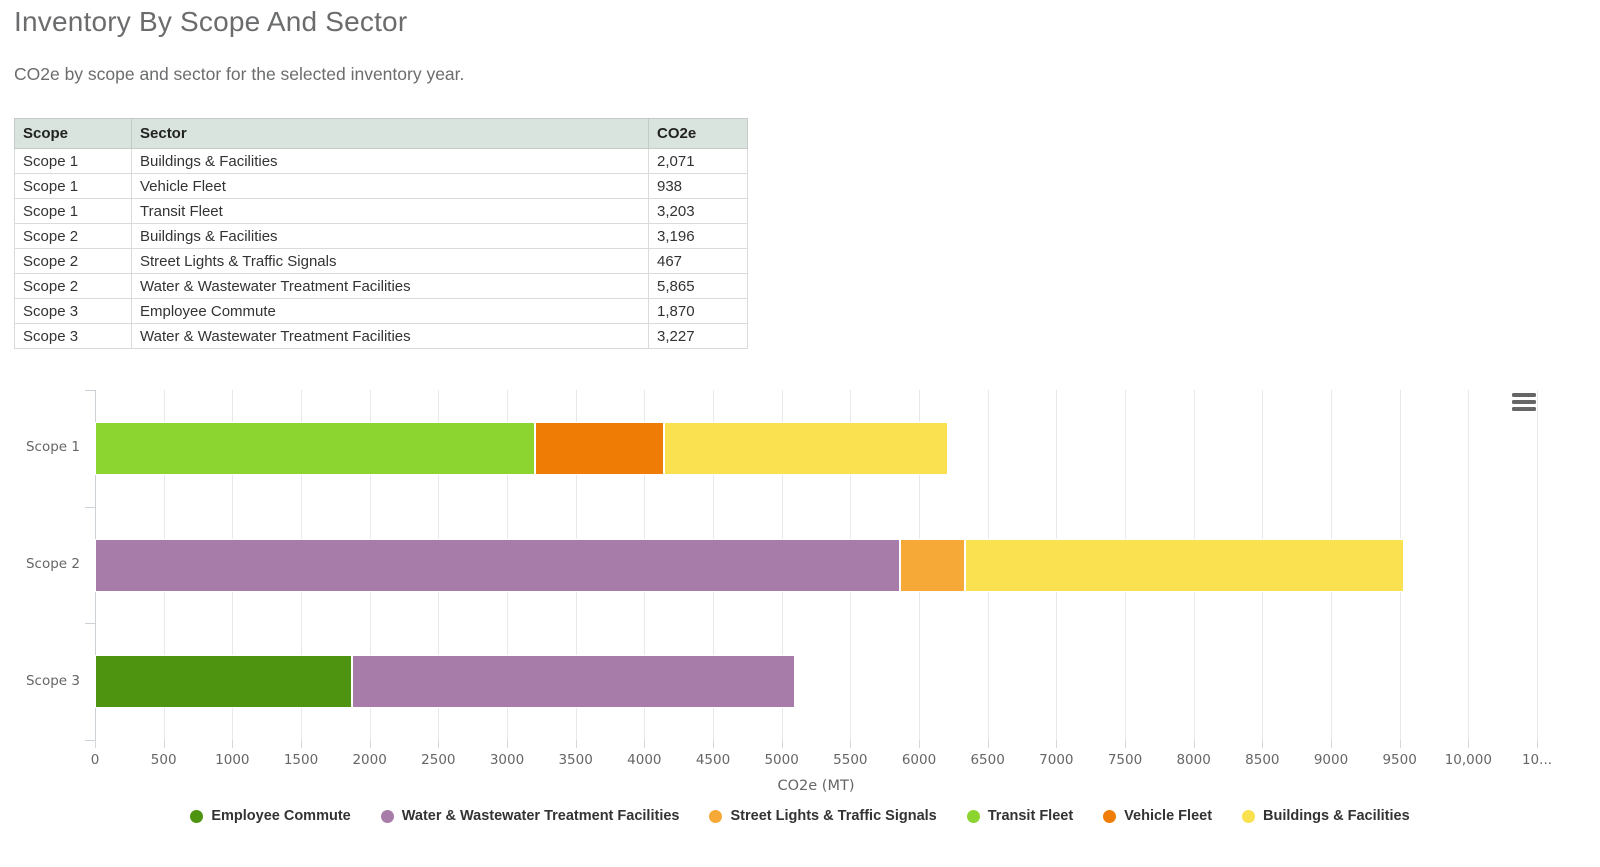  Describe the element at coordinates (507, 760) in the screenshot. I see `x-tick-label: 3000` at that location.